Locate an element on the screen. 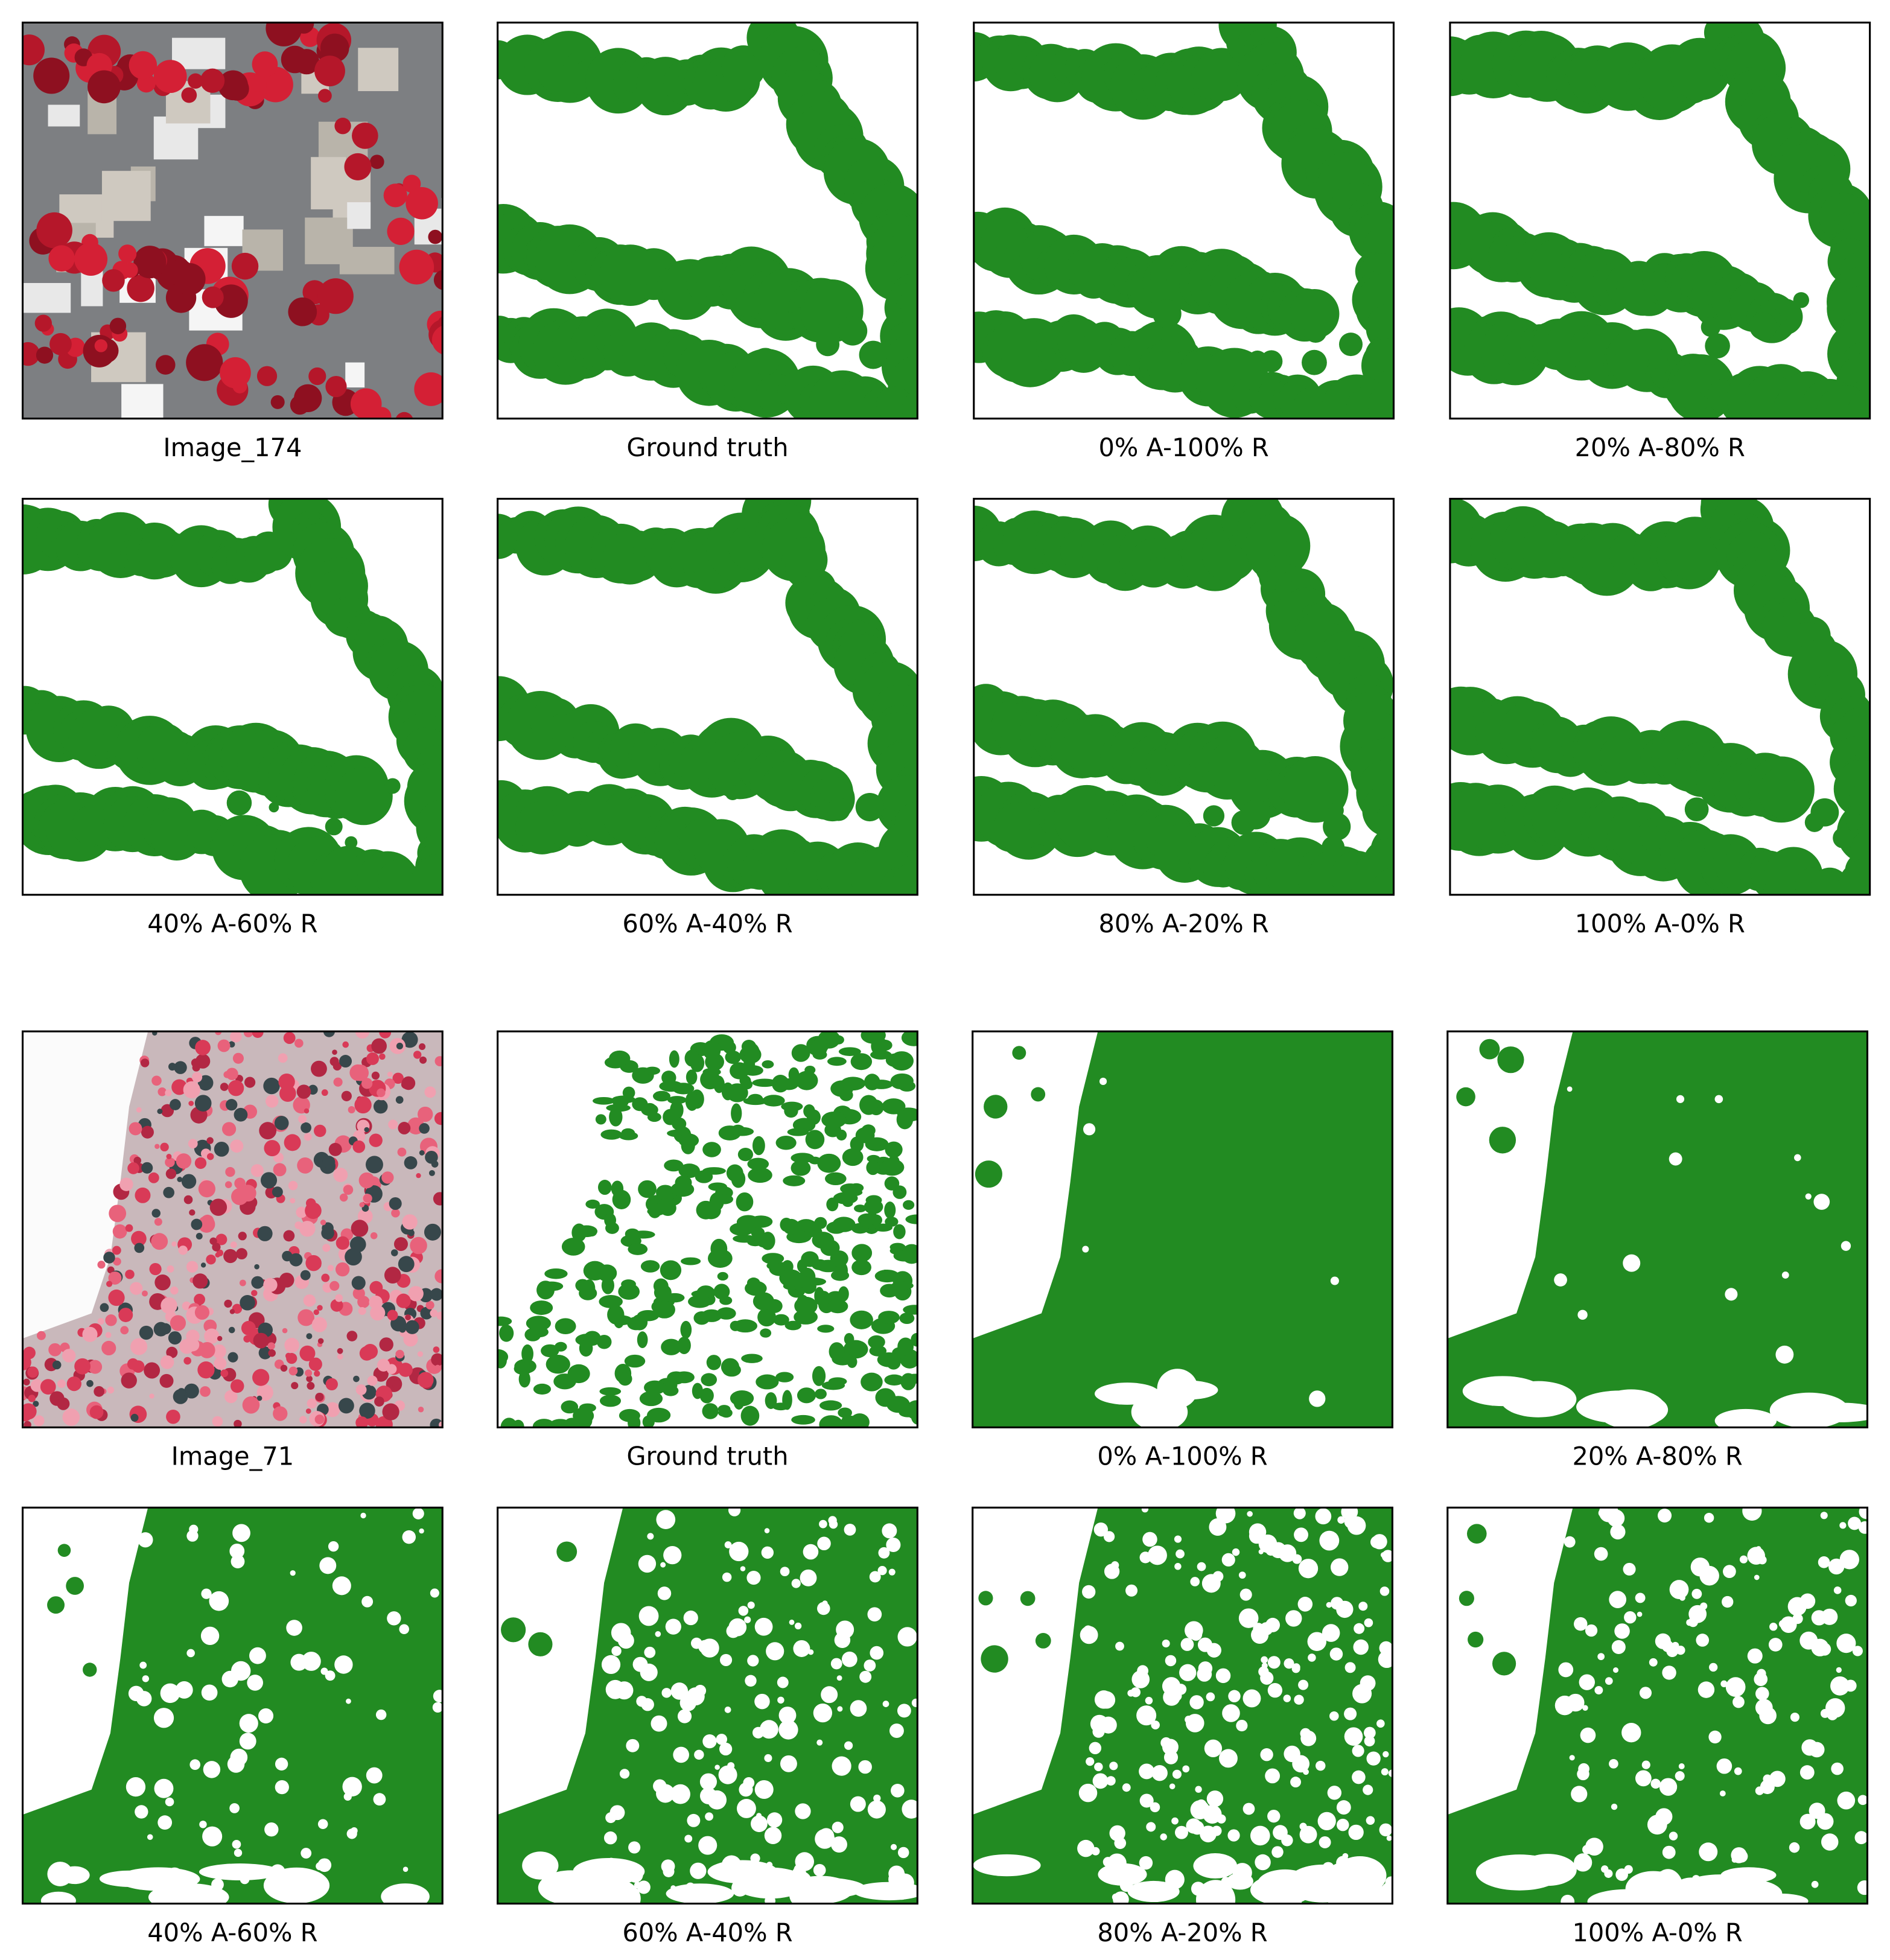 Image resolution: width=1890 pixels, height=1960 pixels. panel-caption: Image_174 is located at coordinates (233, 448).